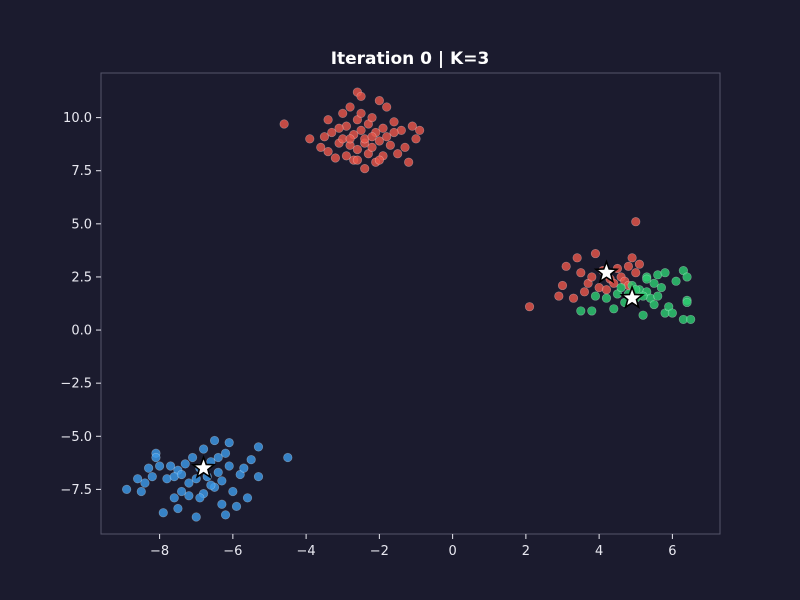 This screenshot has height=600, width=800. Describe the element at coordinates (76, 437) in the screenshot. I see `y-tick-label: −5.0` at that location.